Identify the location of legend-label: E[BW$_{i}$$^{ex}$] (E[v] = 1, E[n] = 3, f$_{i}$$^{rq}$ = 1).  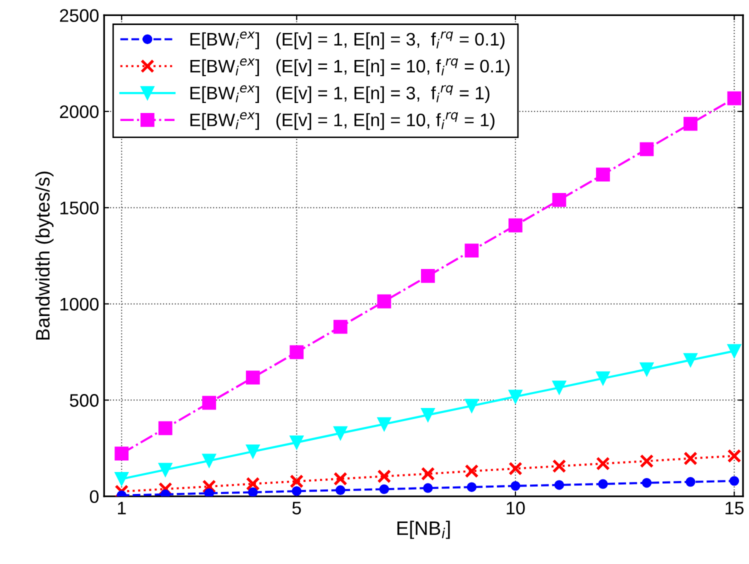
(340, 94).